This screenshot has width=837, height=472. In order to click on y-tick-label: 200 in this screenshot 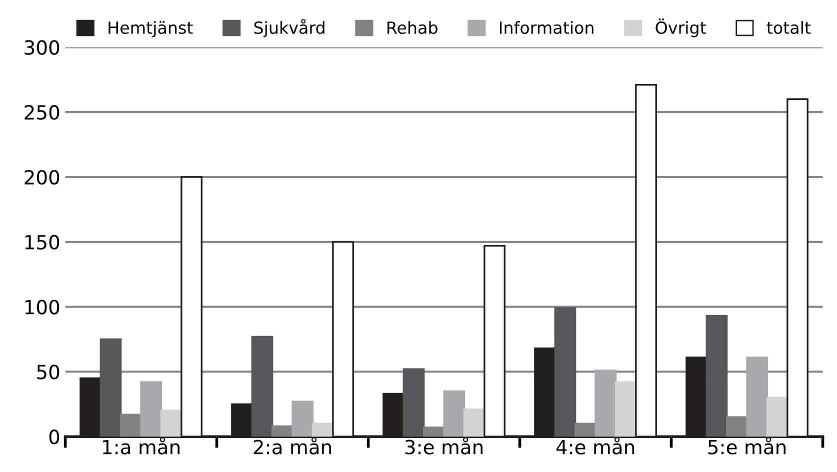, I will do `click(42, 177)`.